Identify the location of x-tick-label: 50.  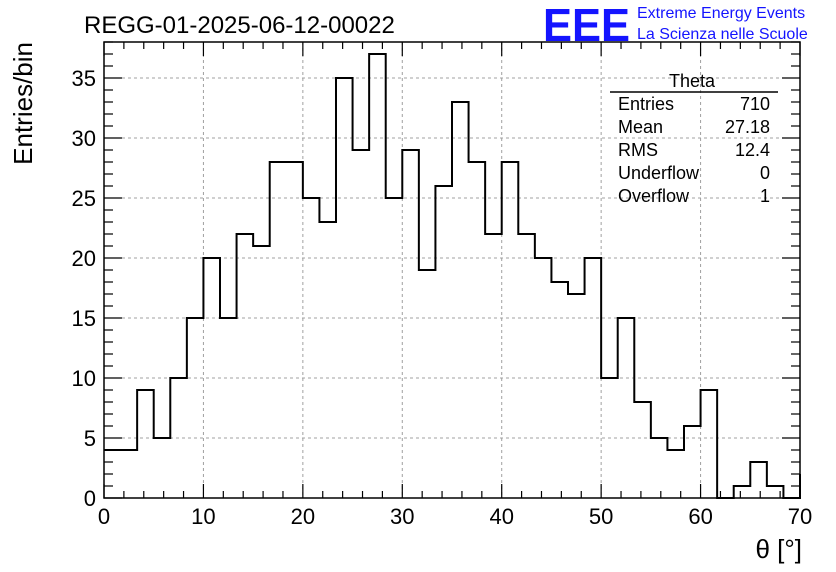
(601, 516).